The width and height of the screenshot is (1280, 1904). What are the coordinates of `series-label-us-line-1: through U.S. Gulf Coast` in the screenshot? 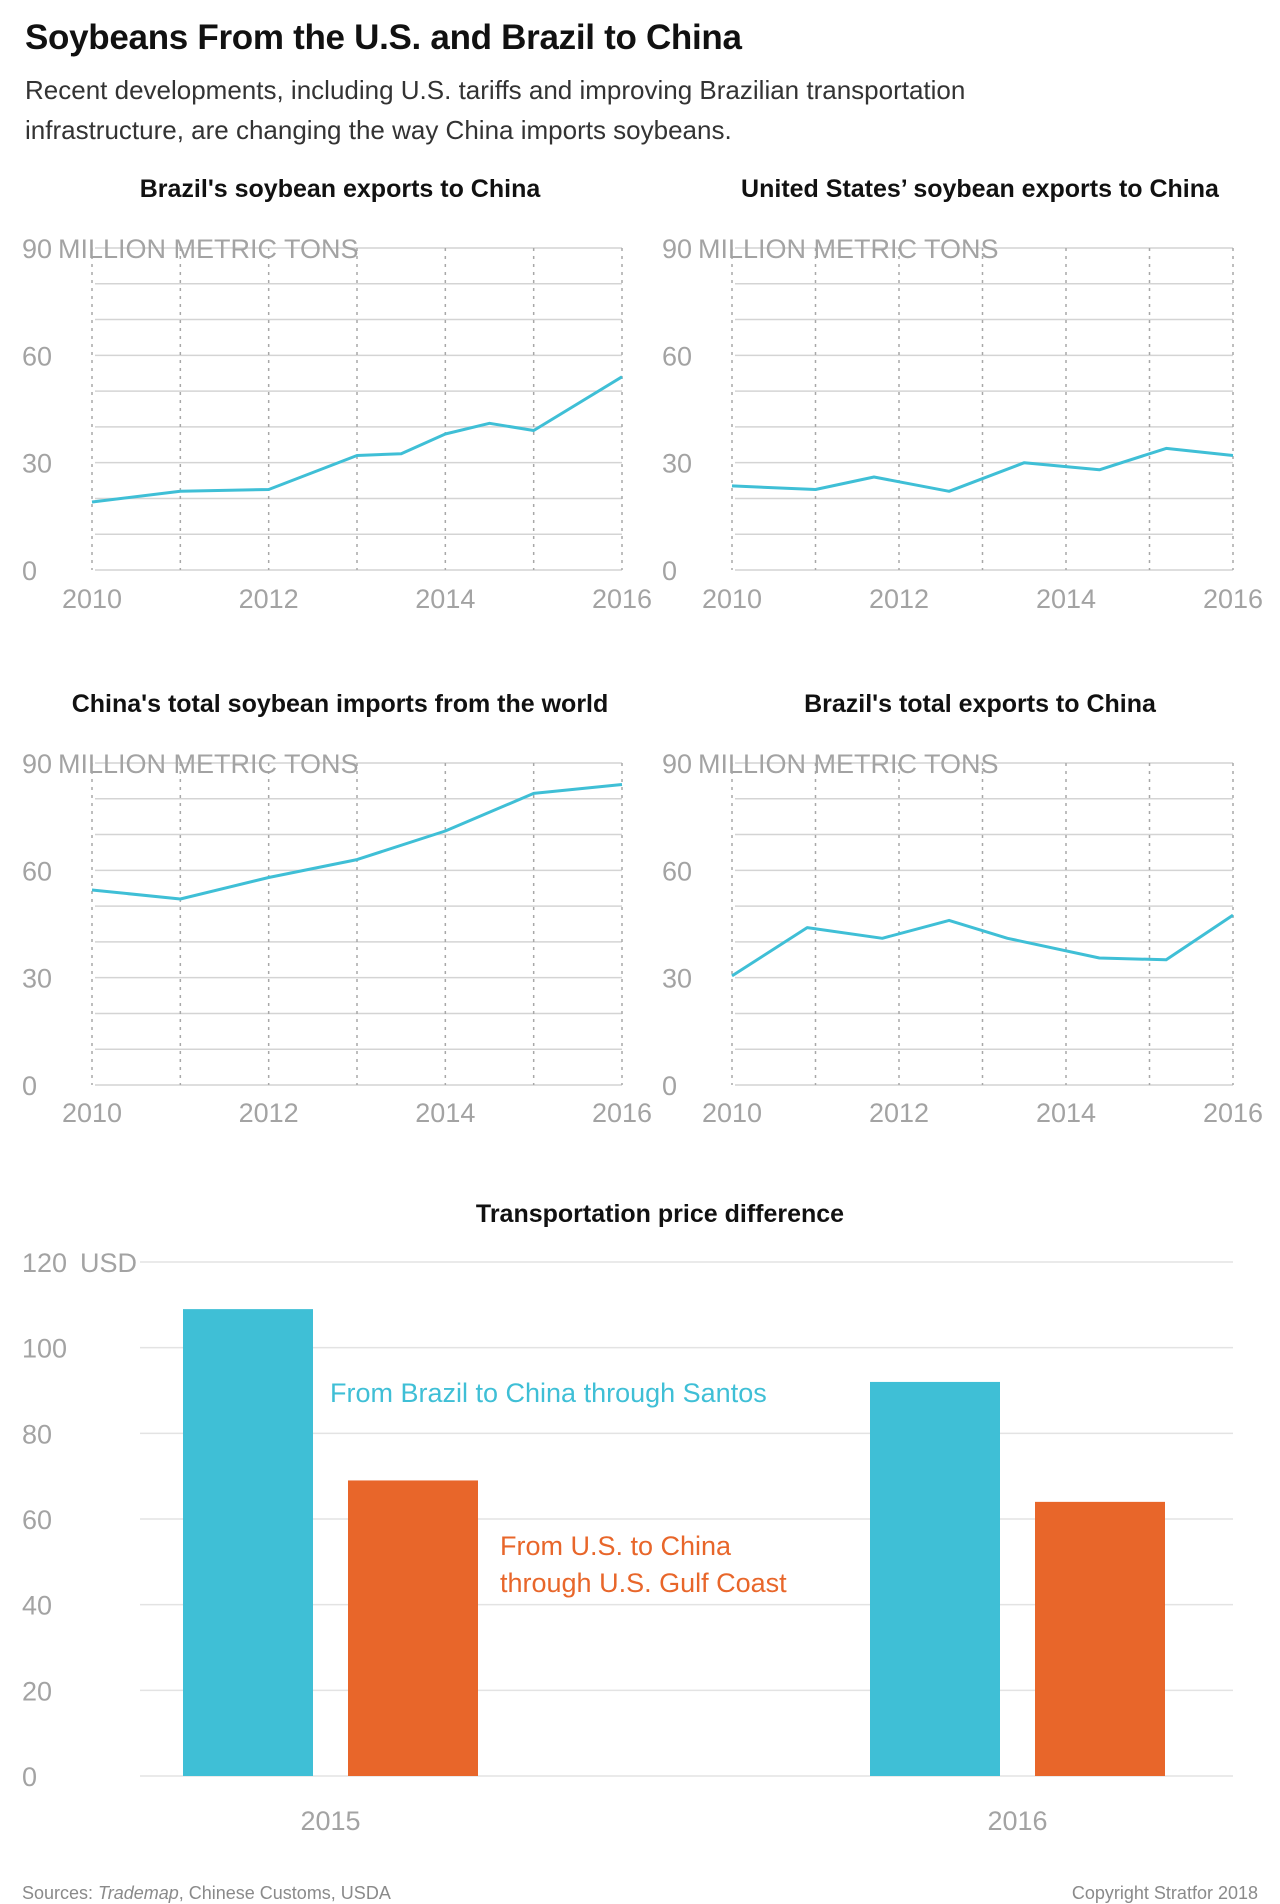 It's located at (643, 1583).